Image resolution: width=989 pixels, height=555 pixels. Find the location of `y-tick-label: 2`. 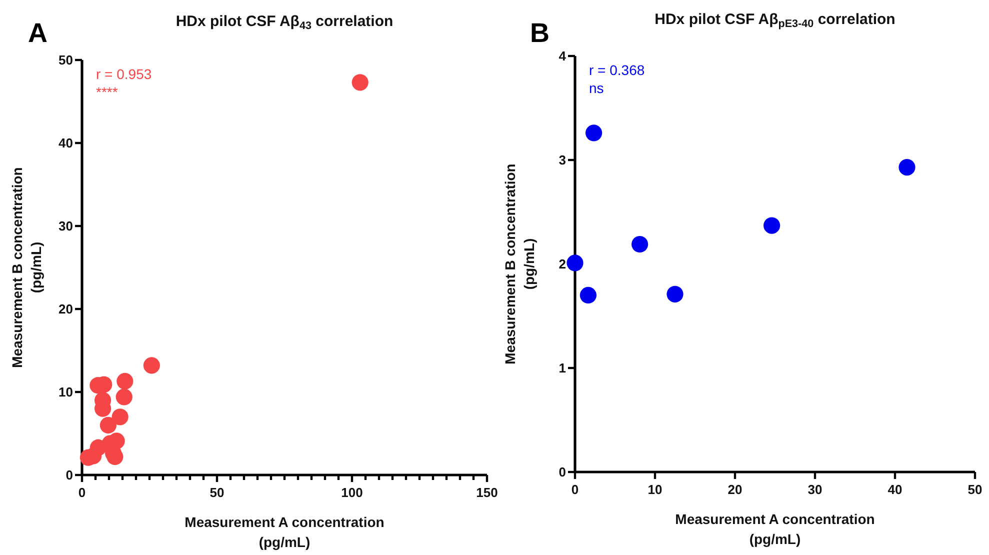

y-tick-label: 2 is located at coordinates (562, 264).